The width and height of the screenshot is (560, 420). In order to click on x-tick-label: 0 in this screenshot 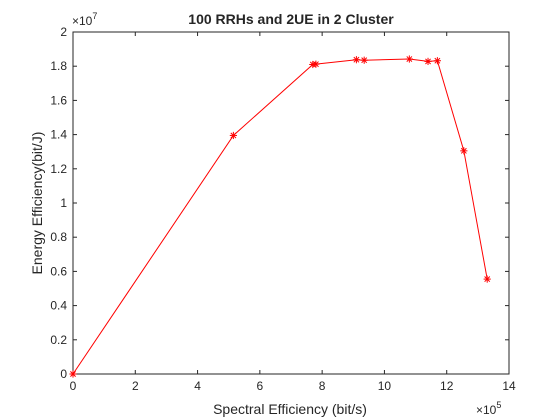, I will do `click(73, 386)`.